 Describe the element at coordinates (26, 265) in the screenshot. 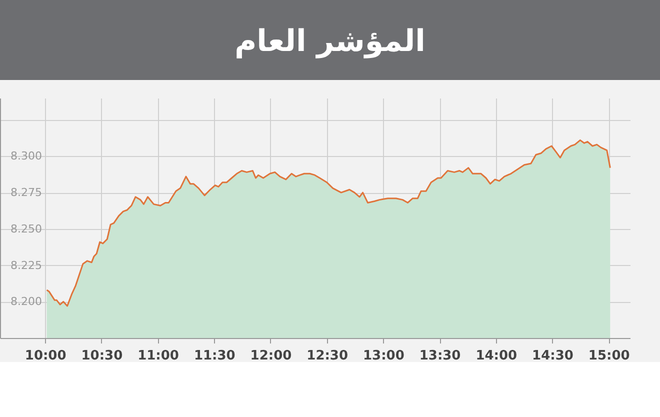

I see `y-tick-label: 8.225` at that location.